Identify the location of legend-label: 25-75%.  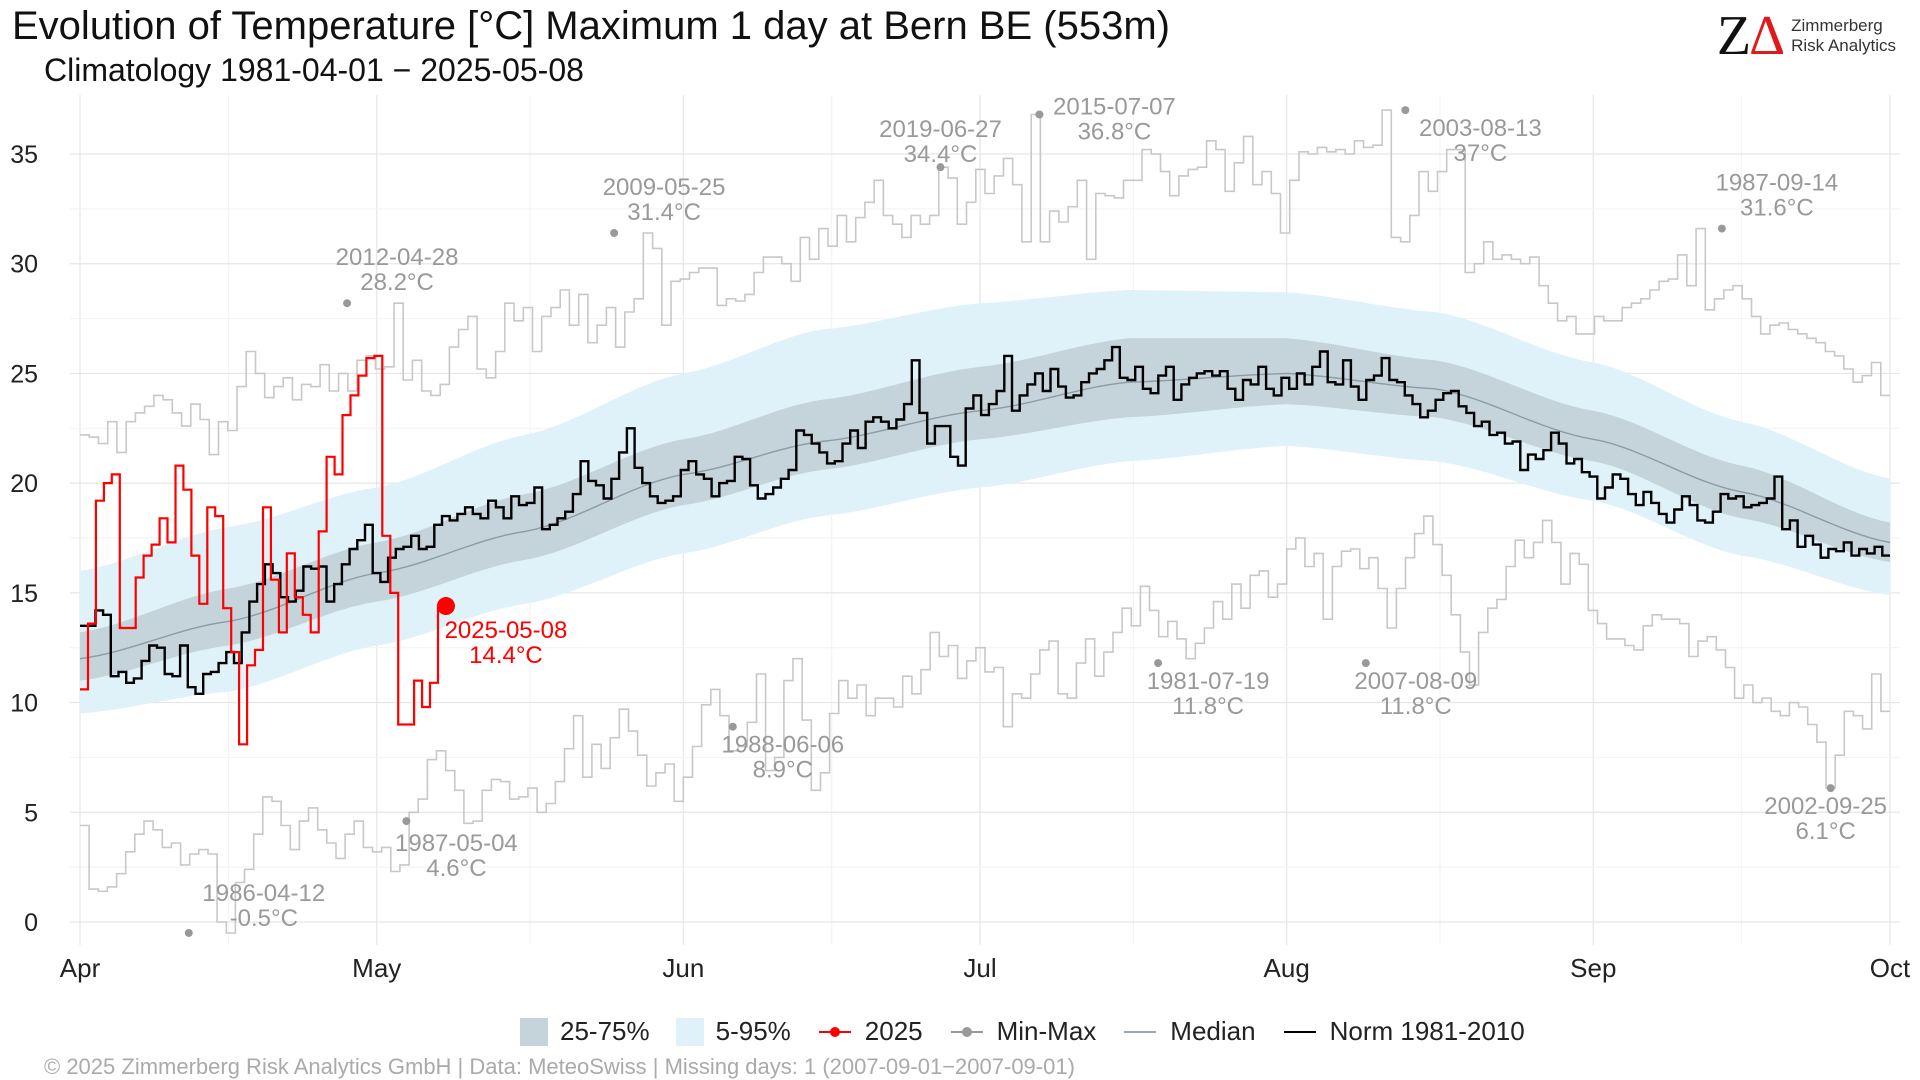
(605, 1031).